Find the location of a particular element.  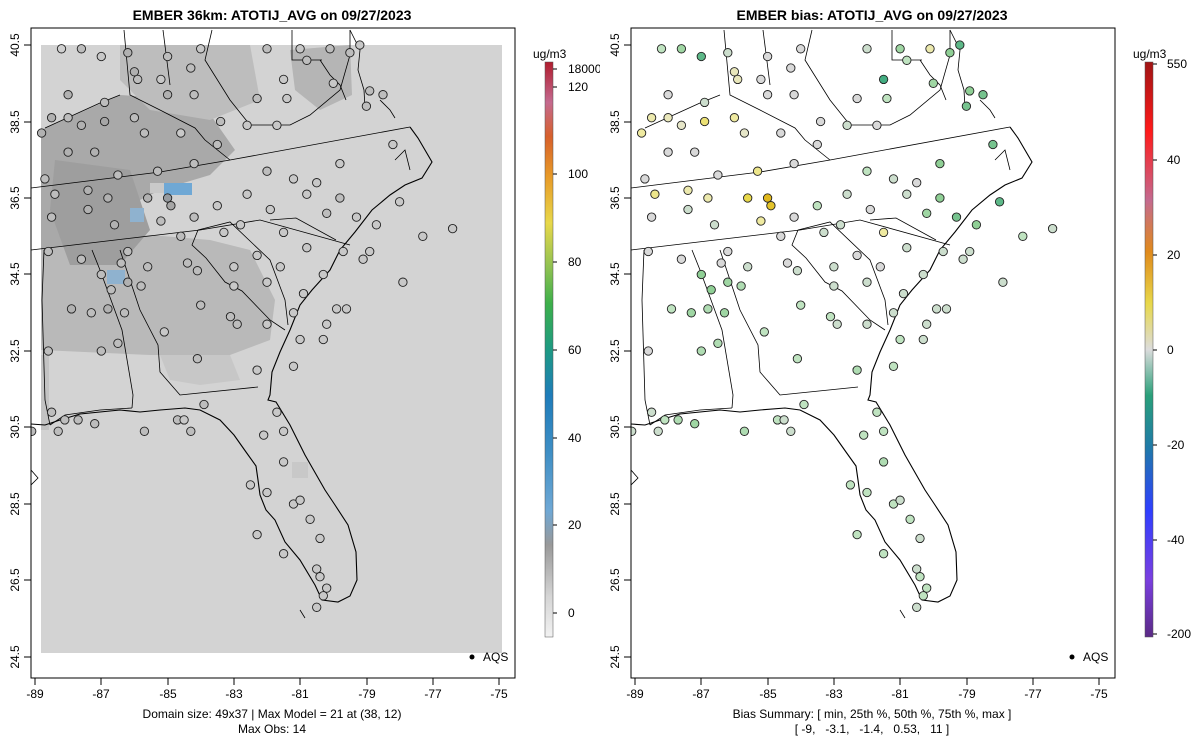

lon-tick-label: -75 is located at coordinates (1099, 694).